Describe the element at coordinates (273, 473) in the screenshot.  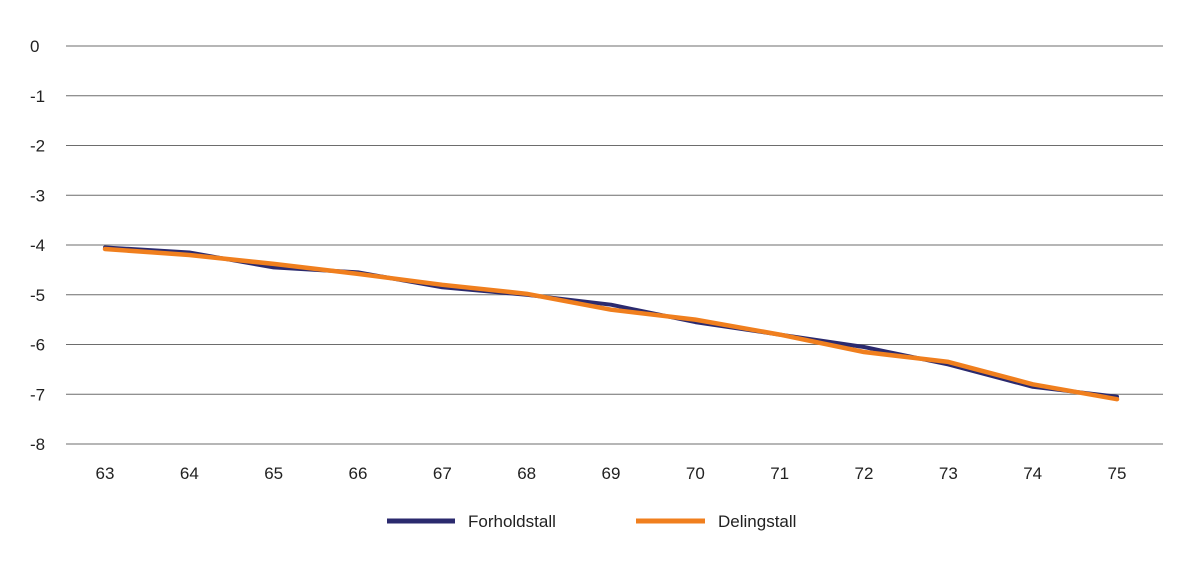
I see `x-tick-label: 65` at that location.